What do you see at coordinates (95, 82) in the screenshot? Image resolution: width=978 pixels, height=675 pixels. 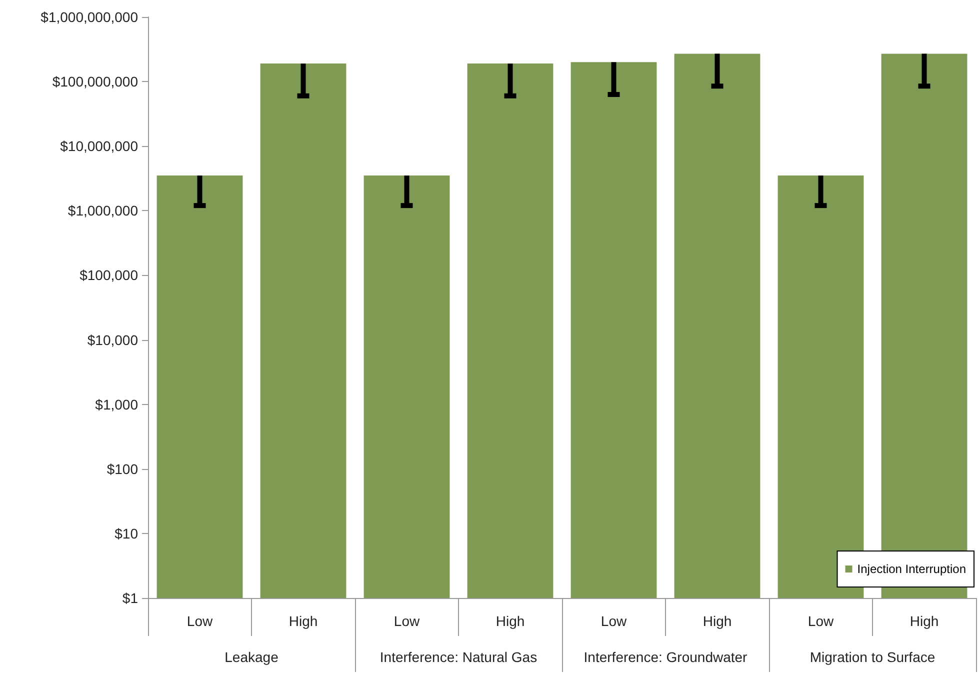 I see `y-tick-label: $100,000,000` at bounding box center [95, 82].